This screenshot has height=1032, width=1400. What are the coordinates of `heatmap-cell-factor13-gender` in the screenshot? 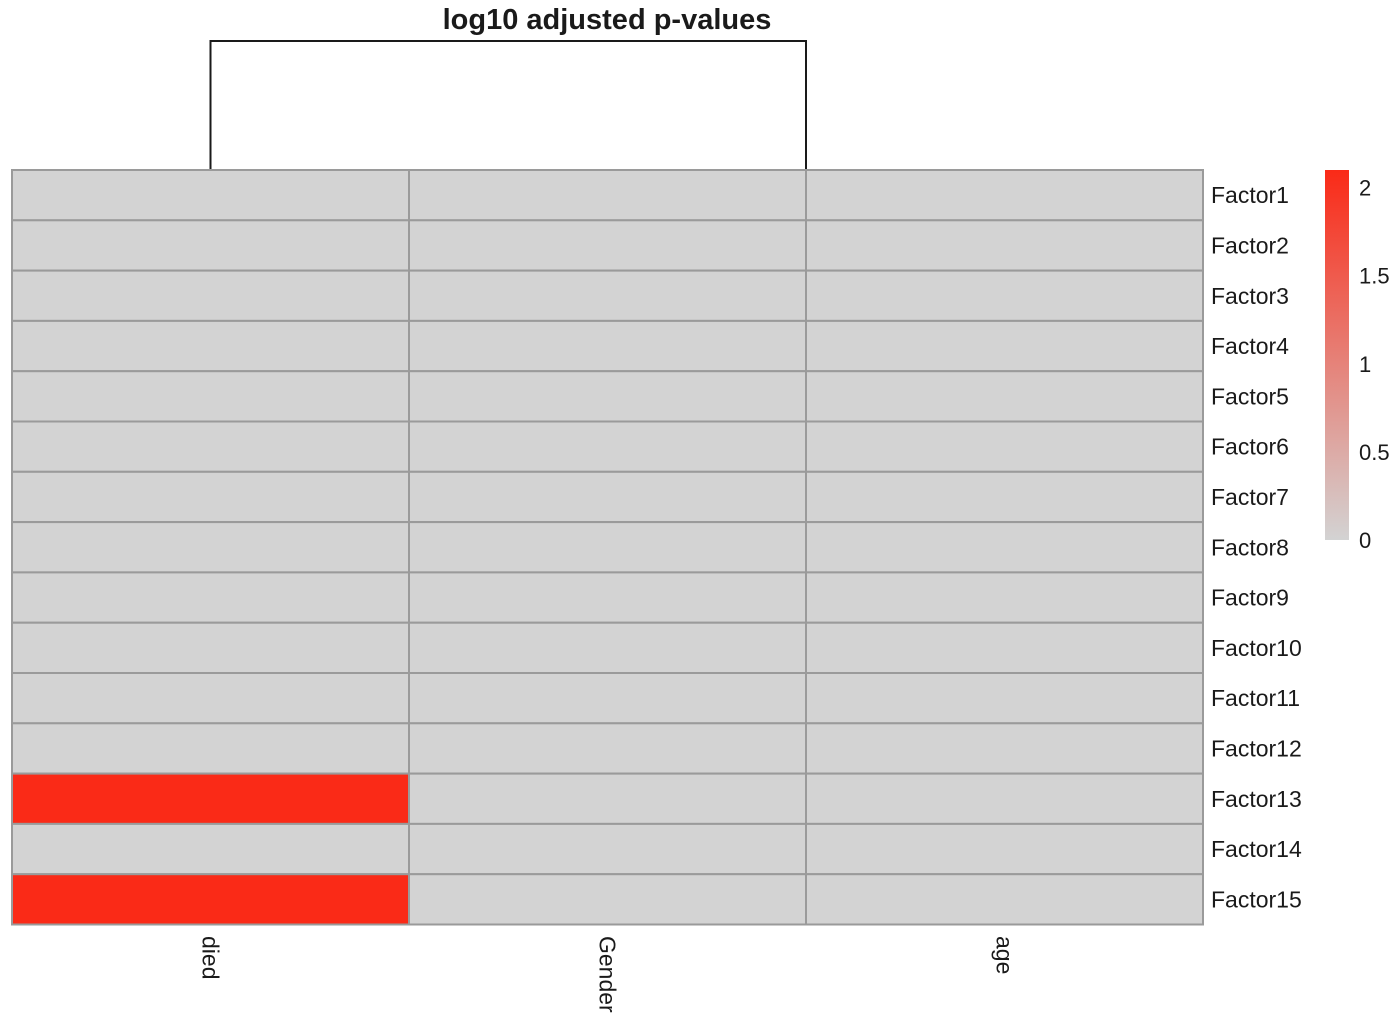 It's located at (607, 798).